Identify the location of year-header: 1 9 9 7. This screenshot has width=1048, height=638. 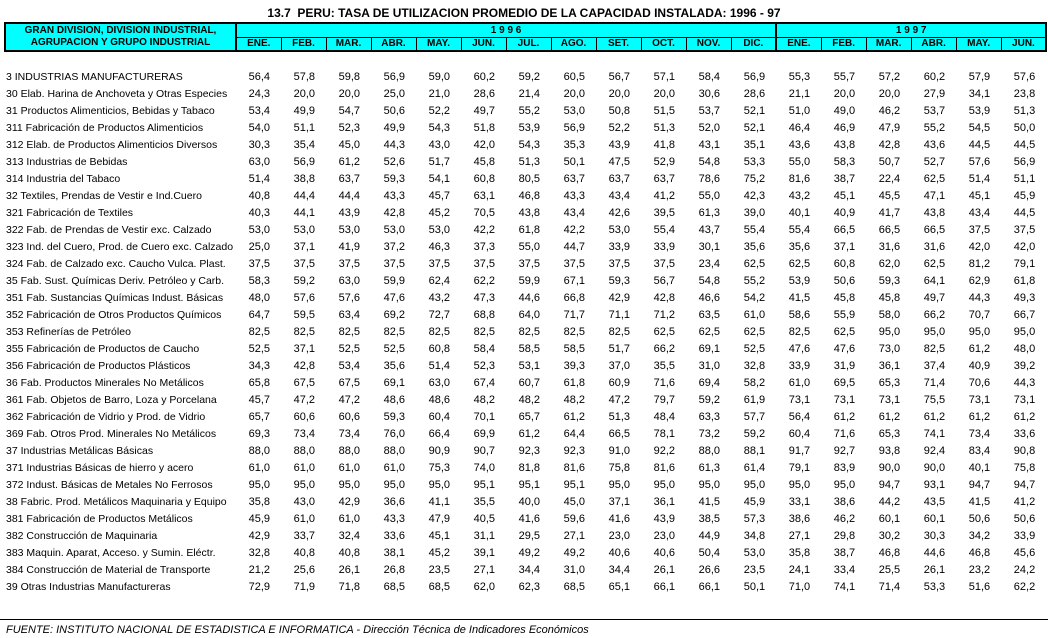
(911, 30).